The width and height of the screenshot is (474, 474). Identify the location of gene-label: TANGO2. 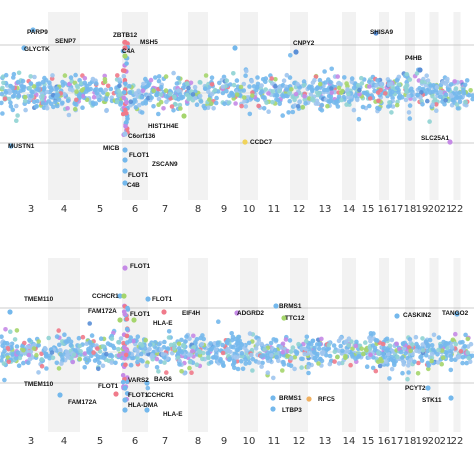
(455, 313).